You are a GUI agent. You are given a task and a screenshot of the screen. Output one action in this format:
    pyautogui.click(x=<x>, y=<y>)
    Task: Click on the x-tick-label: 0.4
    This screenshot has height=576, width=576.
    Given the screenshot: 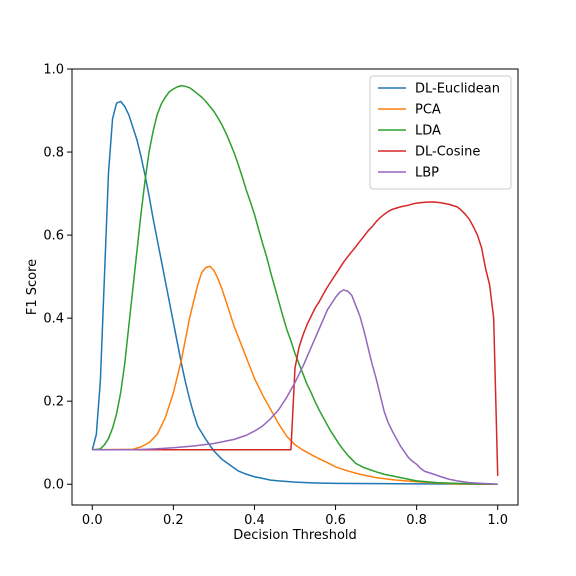 What is the action you would take?
    pyautogui.click(x=254, y=520)
    